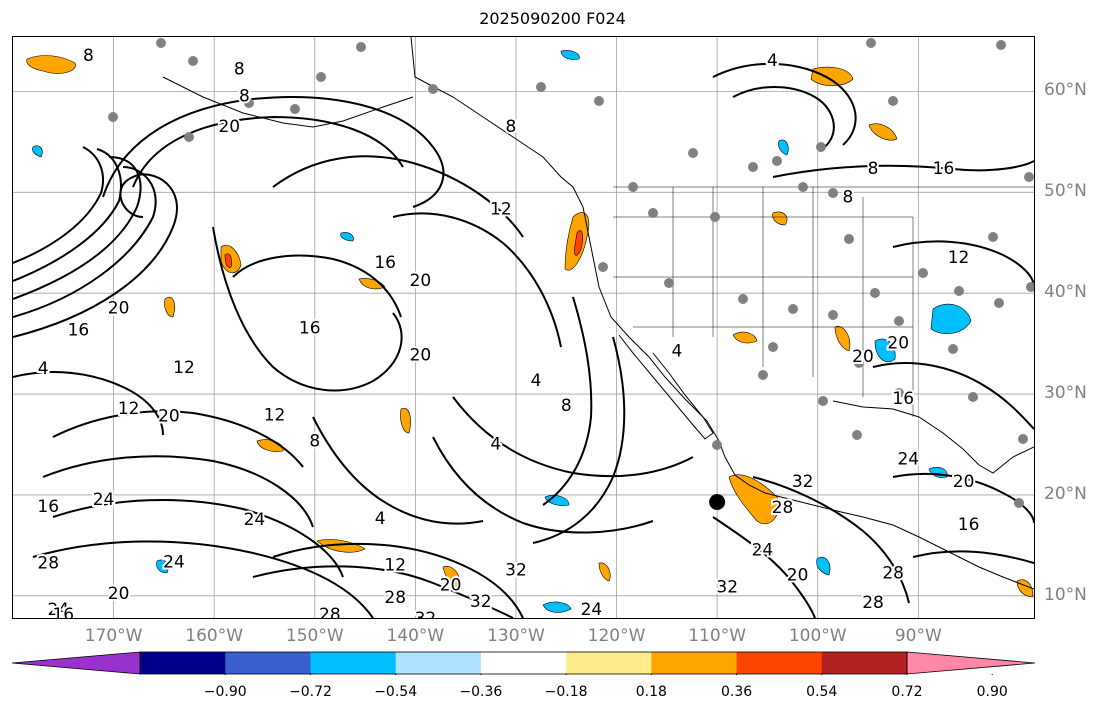 The height and width of the screenshot is (712, 1105). What do you see at coordinates (1065, 90) in the screenshot?
I see `latitude-label: 60°N` at bounding box center [1065, 90].